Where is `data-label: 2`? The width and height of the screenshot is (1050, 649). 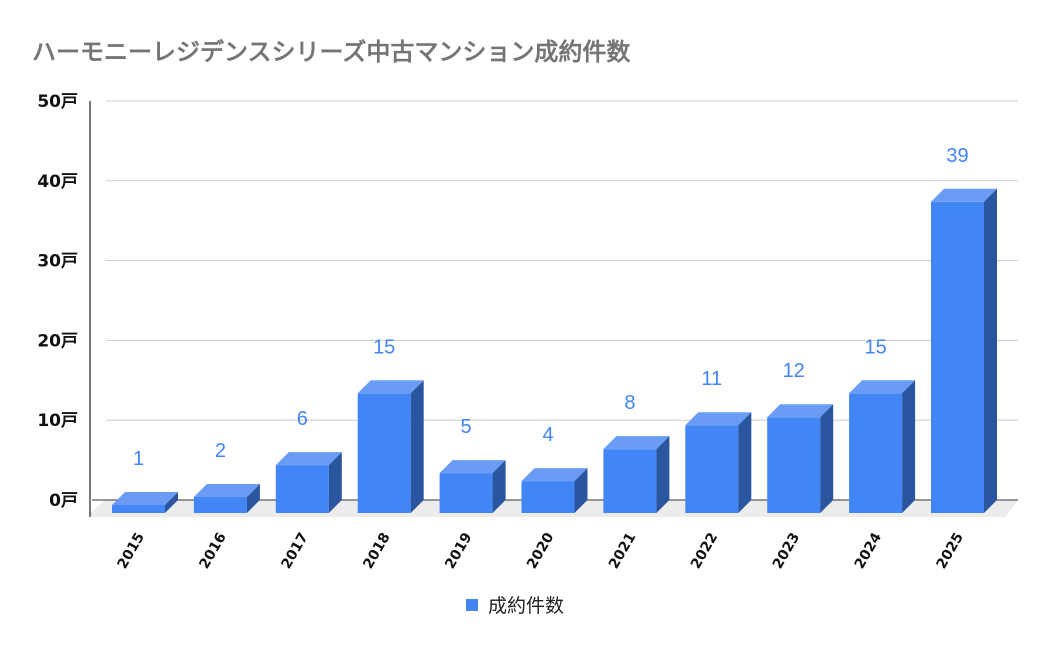
data-label: 2 is located at coordinates (220, 451).